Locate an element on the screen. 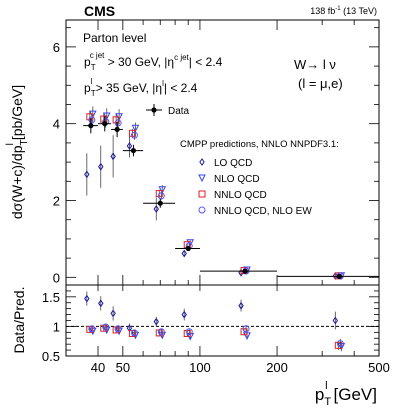 Image resolution: width=407 pixels, height=413 pixels. top-y-tick-label: 2 is located at coordinates (56, 201).